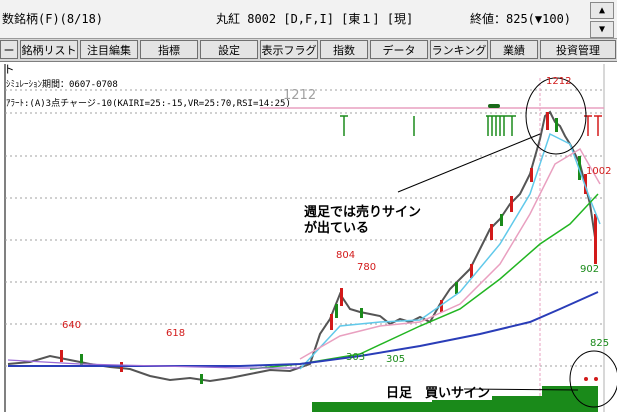 The width and height of the screenshot is (617, 412). I want to click on tab-chart: ート, so click(9, 58).